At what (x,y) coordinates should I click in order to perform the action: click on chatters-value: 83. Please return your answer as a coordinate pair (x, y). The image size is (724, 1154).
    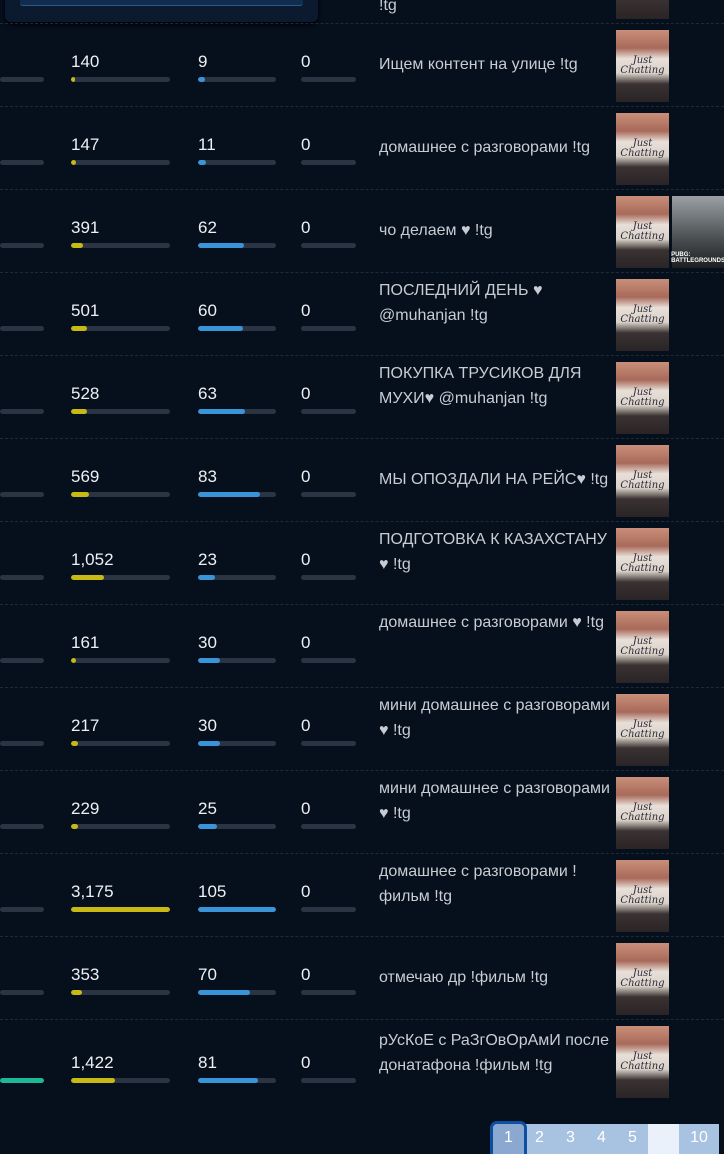
    Looking at the image, I should click on (207, 476).